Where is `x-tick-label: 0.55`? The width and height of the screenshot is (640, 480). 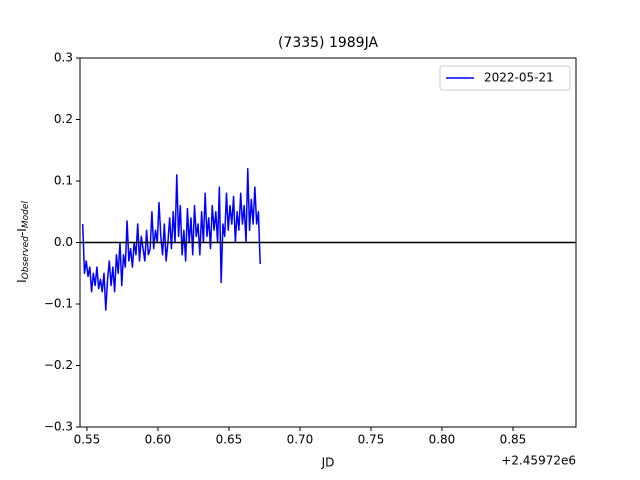
x-tick-label: 0.55 is located at coordinates (87, 440).